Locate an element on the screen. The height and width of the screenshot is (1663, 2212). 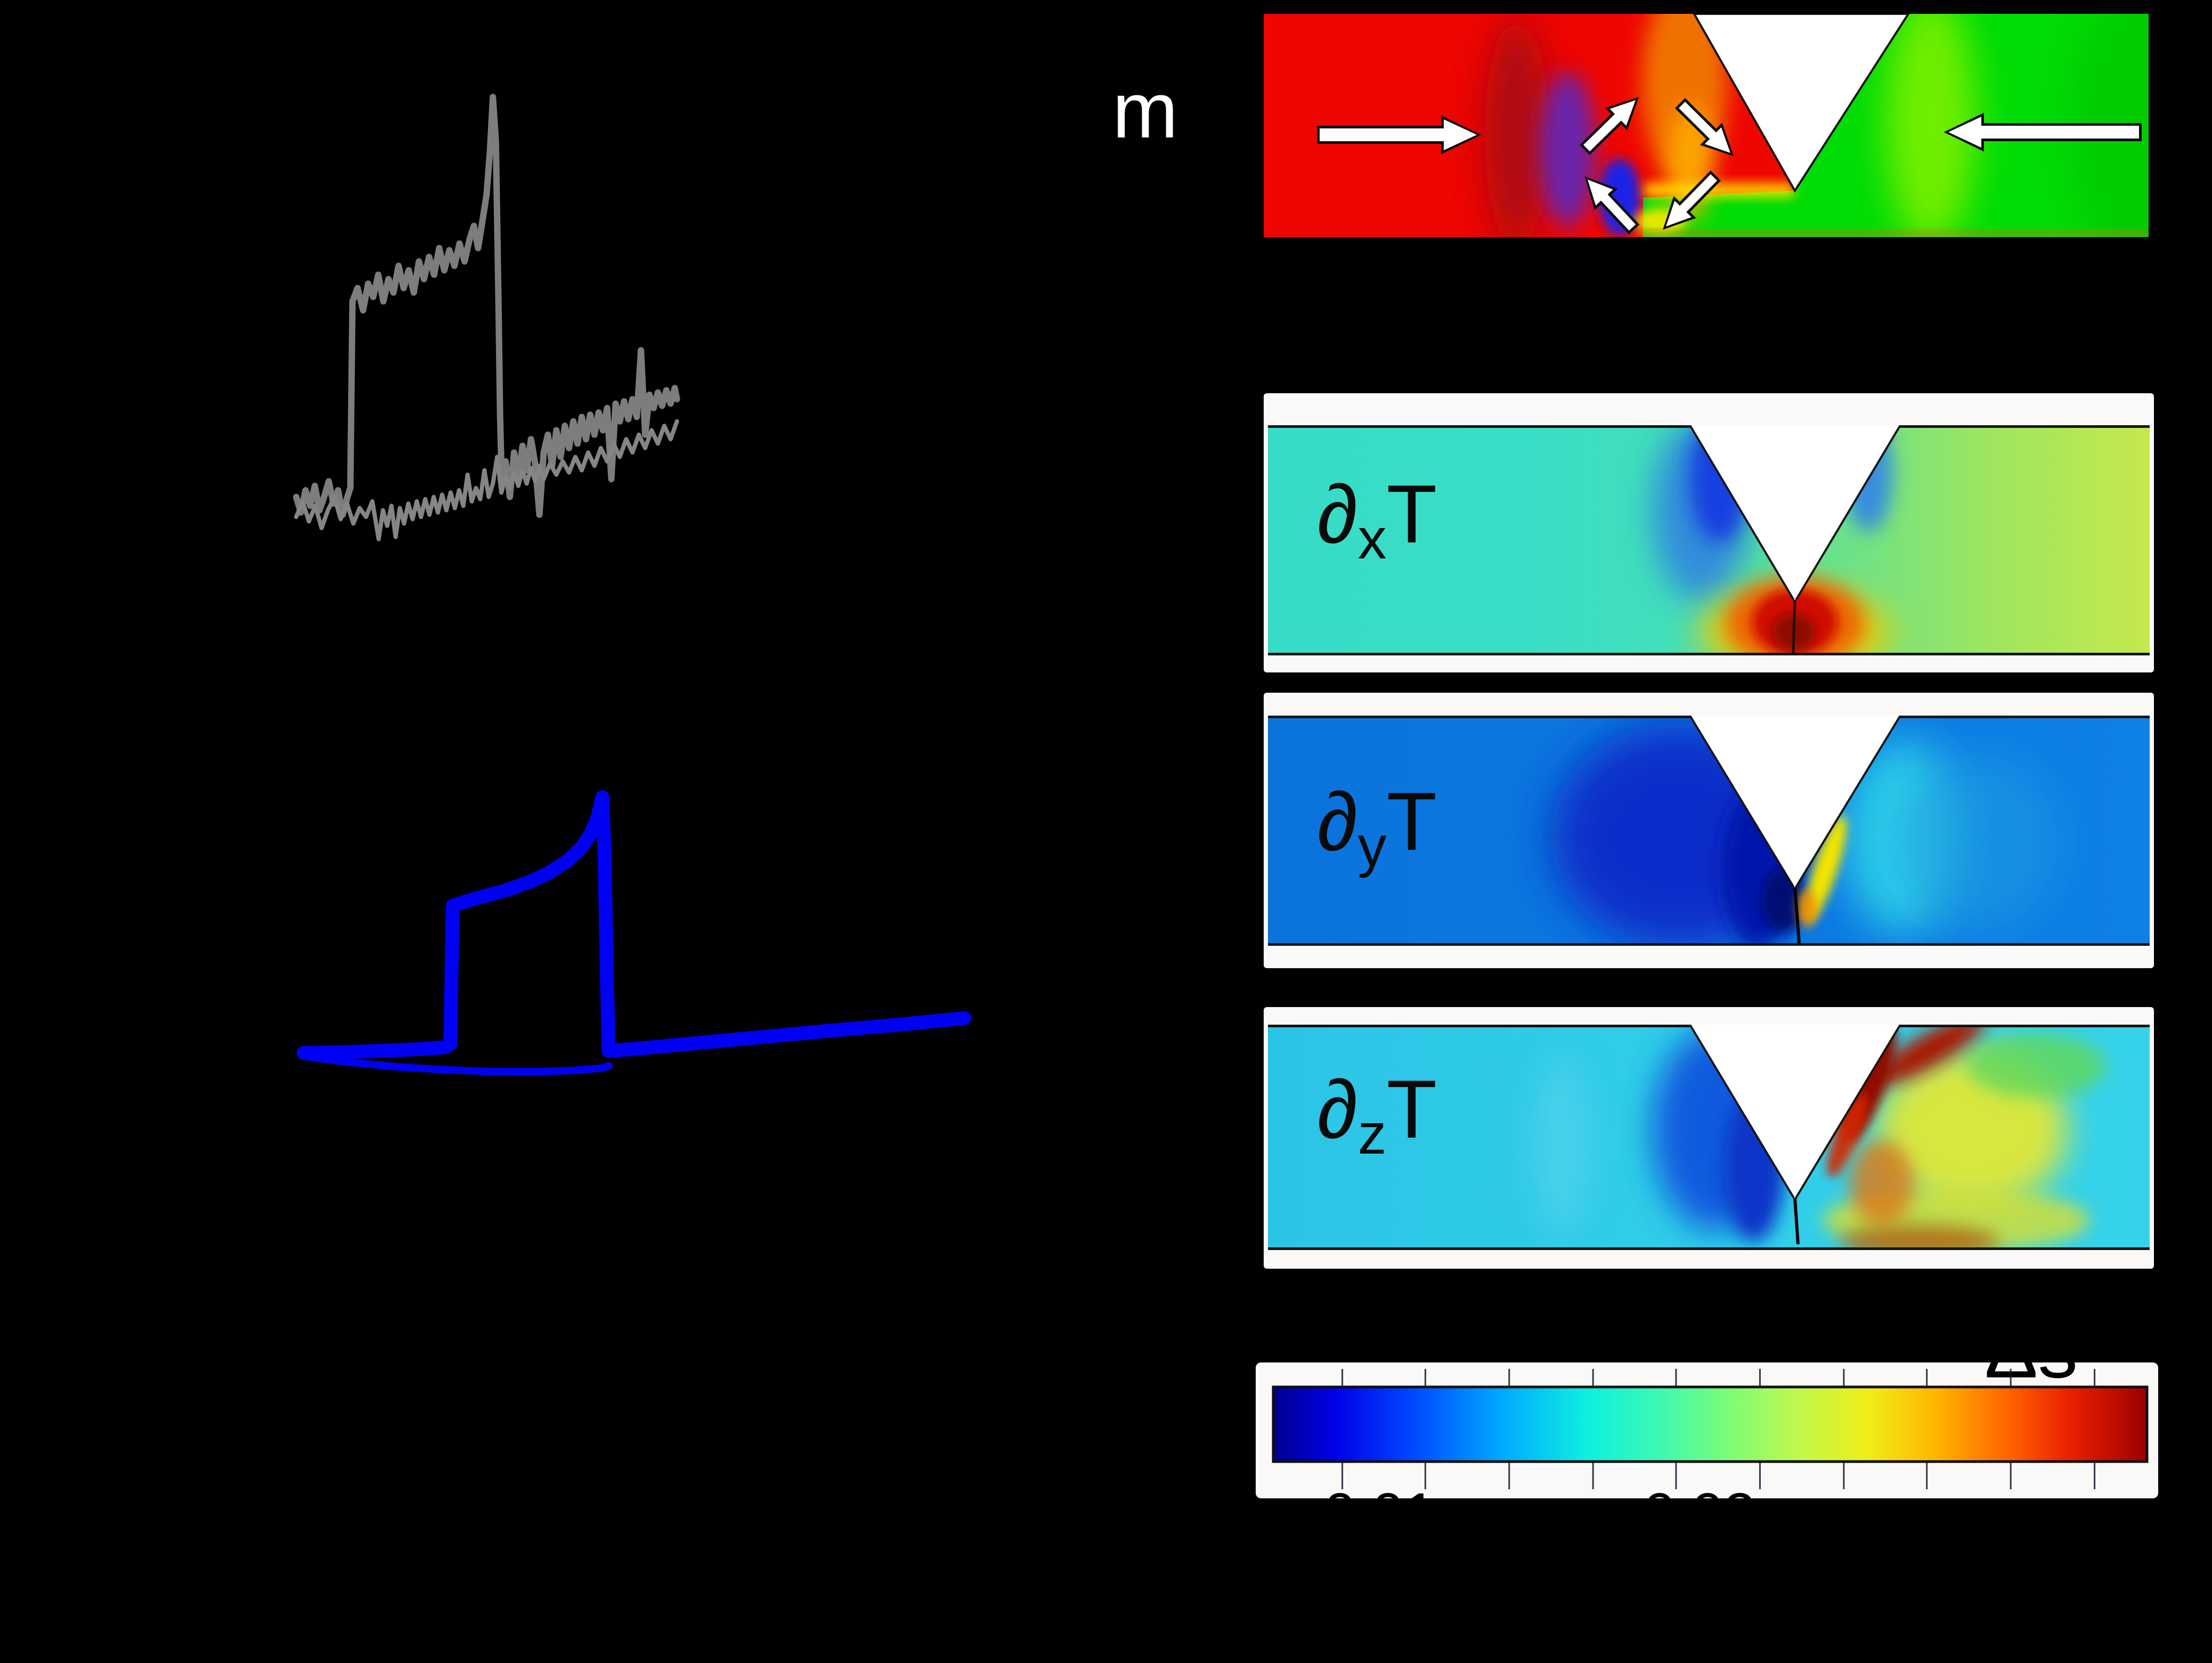
gradient-y-map-pixels is located at coordinates (1709, 831).